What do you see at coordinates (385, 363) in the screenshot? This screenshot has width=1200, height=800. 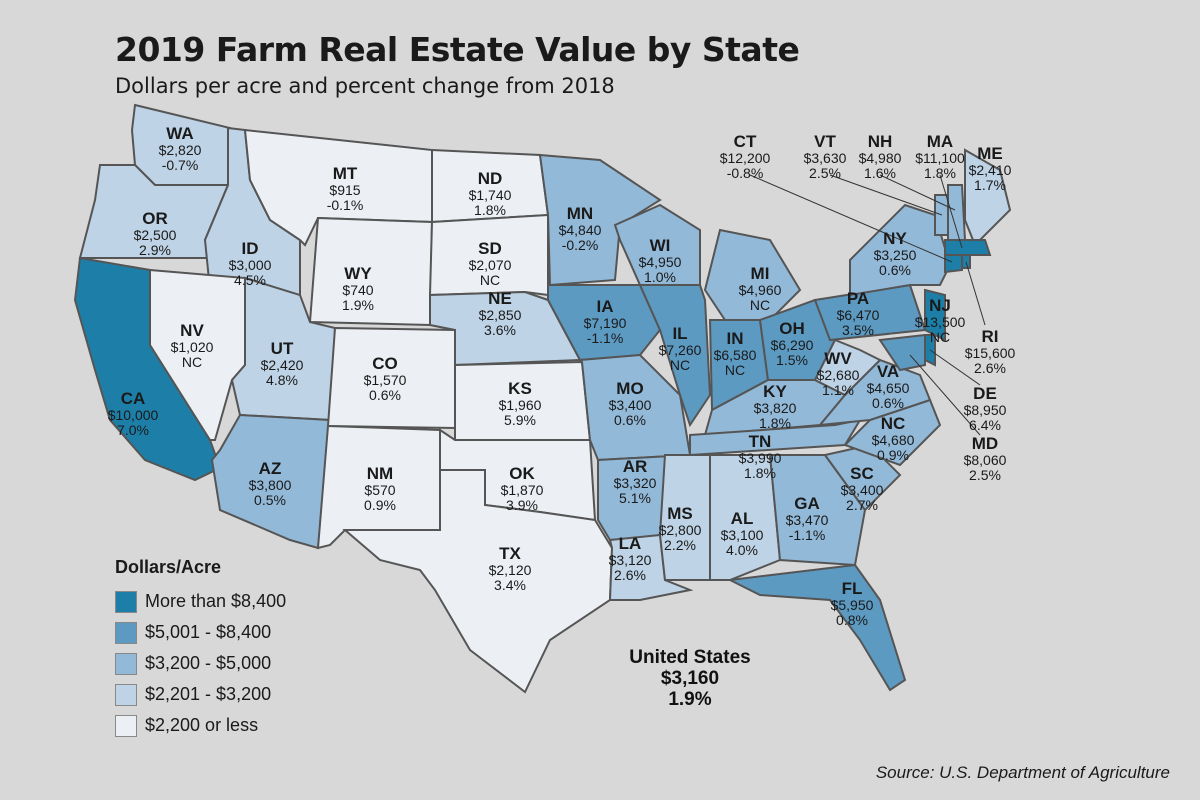 I see `state-abbr: CO` at bounding box center [385, 363].